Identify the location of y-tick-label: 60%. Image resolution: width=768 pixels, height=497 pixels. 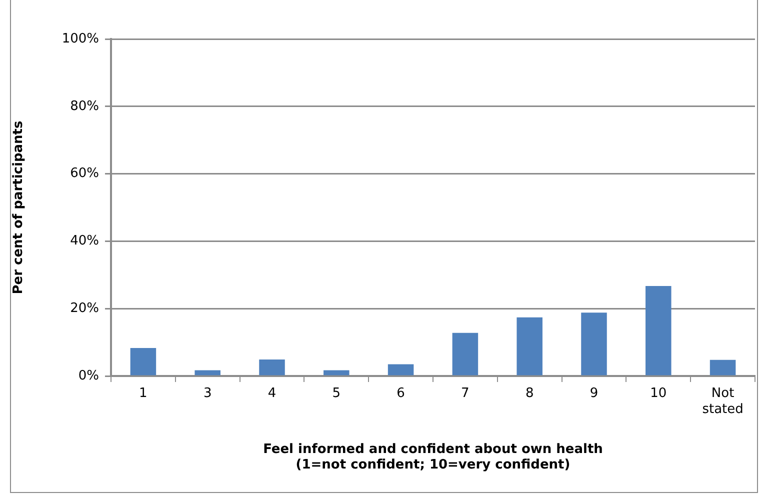
(84, 174).